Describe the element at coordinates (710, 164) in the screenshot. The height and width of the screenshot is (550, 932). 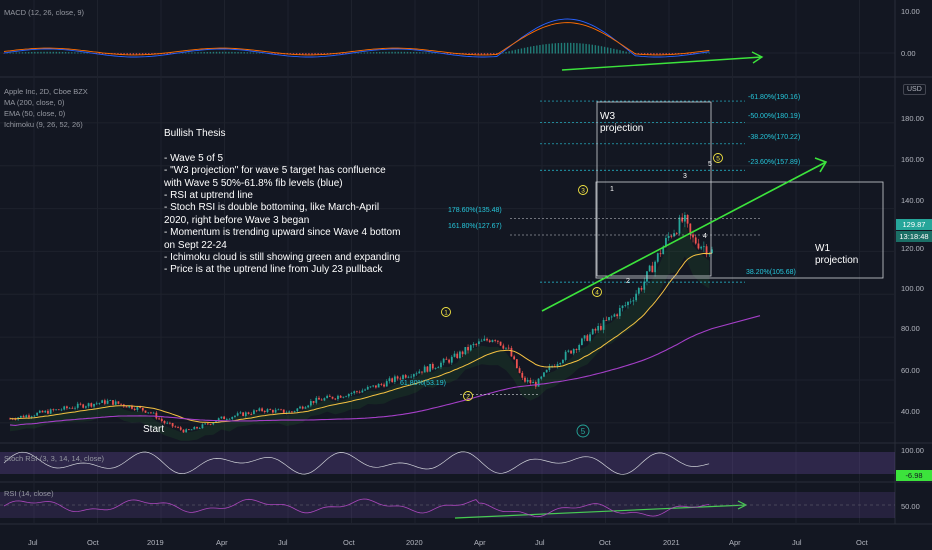
I see `wave-label-5: 5` at that location.